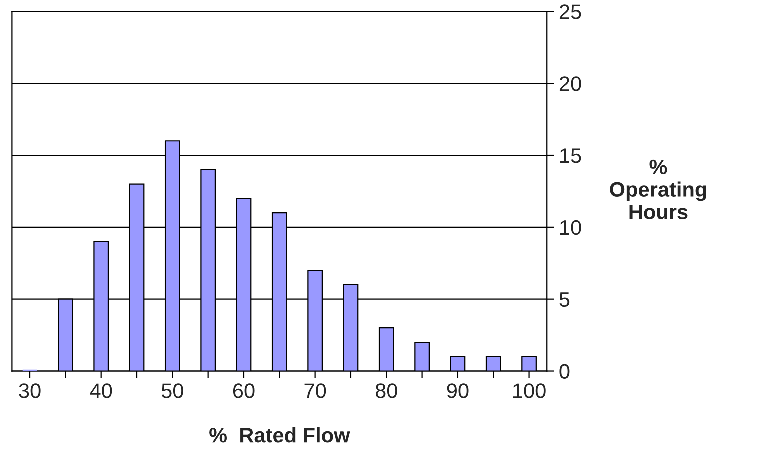 The image size is (762, 467). What do you see at coordinates (458, 391) in the screenshot?
I see `x-tick-label: 90` at bounding box center [458, 391].